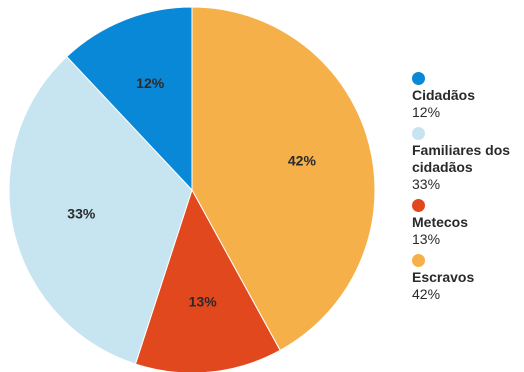 The width and height of the screenshot is (524, 372). What do you see at coordinates (302, 161) in the screenshot?
I see `slice-label-escravos: 42%` at bounding box center [302, 161].